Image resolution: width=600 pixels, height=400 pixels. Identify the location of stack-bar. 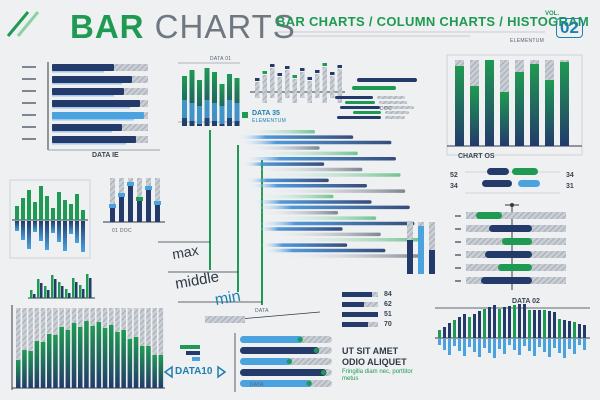
(355, 324).